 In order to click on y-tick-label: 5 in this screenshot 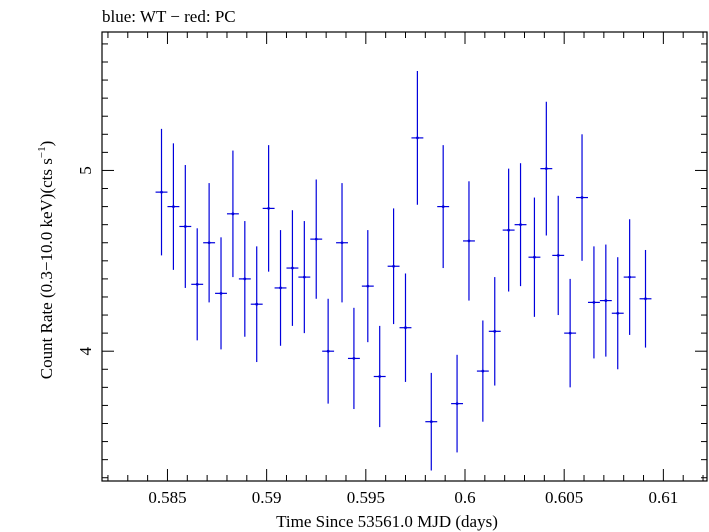, I will do `click(85, 170)`.